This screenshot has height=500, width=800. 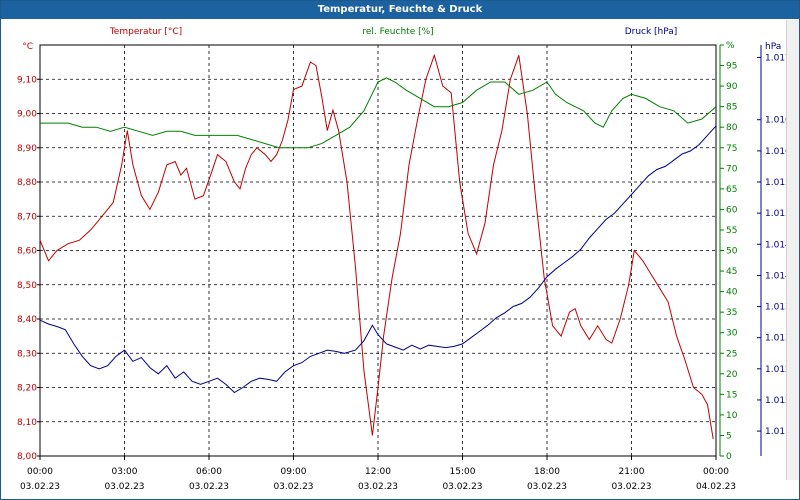 What do you see at coordinates (732, 334) in the screenshot?
I see `humidity-tick-label: 30` at bounding box center [732, 334].